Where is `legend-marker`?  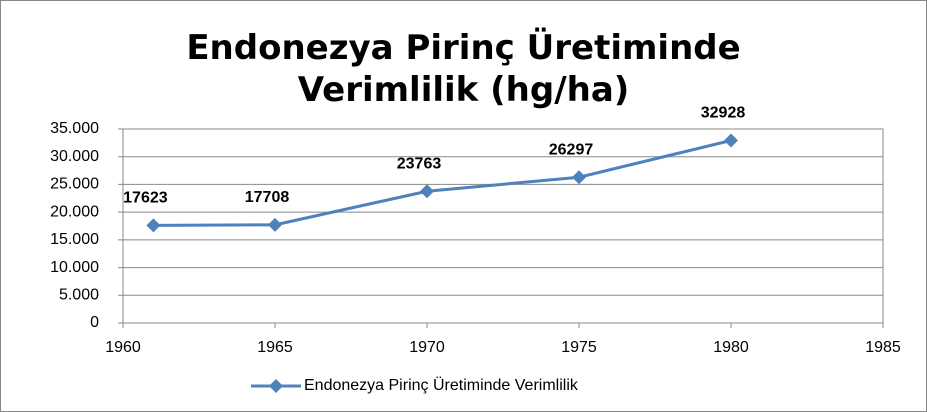
legend-marker is located at coordinates (276, 386).